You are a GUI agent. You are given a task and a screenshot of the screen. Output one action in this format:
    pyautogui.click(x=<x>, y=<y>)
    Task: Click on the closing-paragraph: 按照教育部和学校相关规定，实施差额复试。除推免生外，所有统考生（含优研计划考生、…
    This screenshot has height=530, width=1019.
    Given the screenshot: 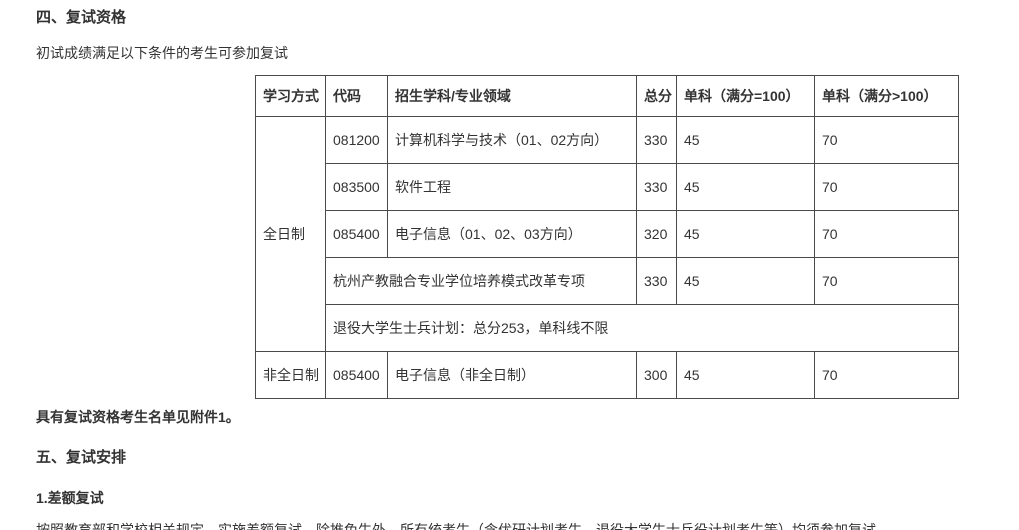 What is the action you would take?
    pyautogui.click(x=463, y=526)
    